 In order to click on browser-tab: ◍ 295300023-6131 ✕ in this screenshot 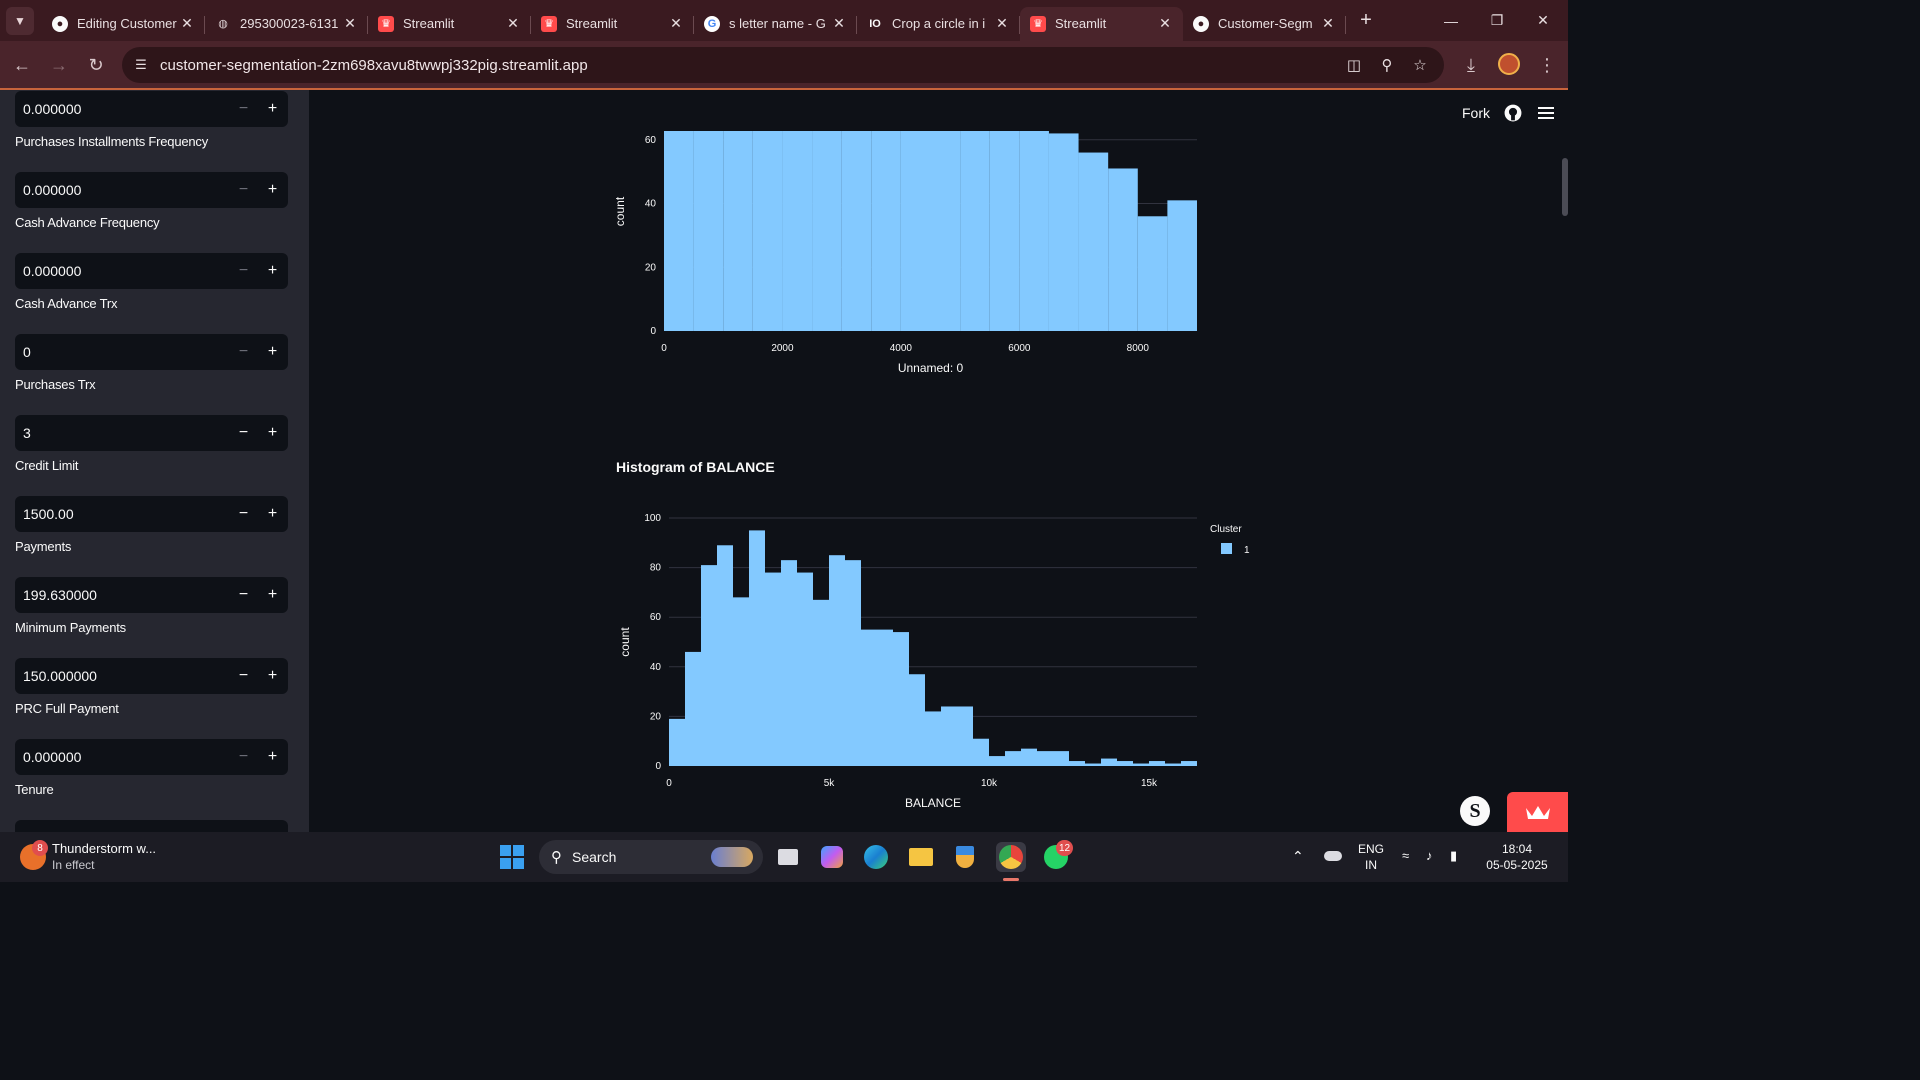, I will do `click(286, 24)`.